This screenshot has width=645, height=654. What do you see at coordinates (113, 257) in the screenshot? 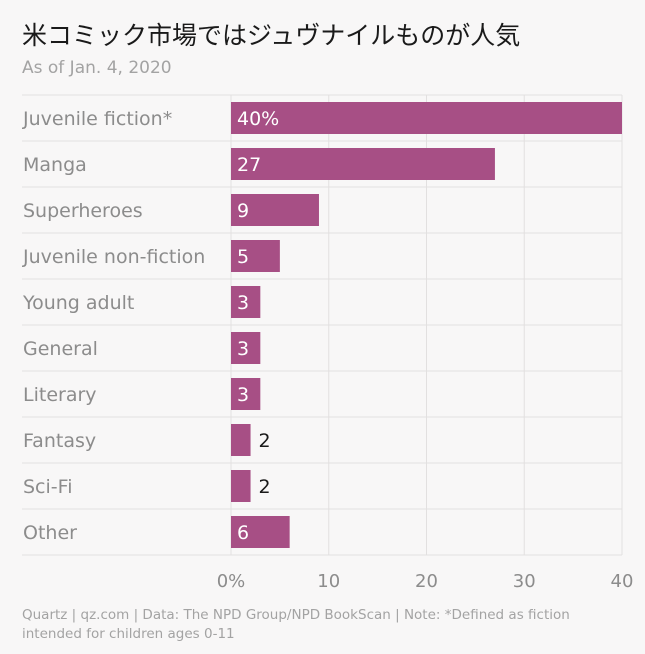
I see `category-label: Juvenile non-fiction` at bounding box center [113, 257].